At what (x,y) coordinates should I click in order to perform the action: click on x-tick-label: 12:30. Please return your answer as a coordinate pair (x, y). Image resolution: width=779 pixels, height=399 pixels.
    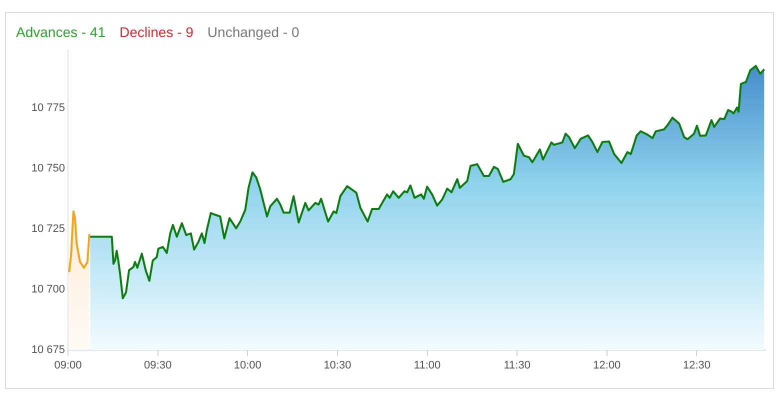
    Looking at the image, I should click on (696, 366).